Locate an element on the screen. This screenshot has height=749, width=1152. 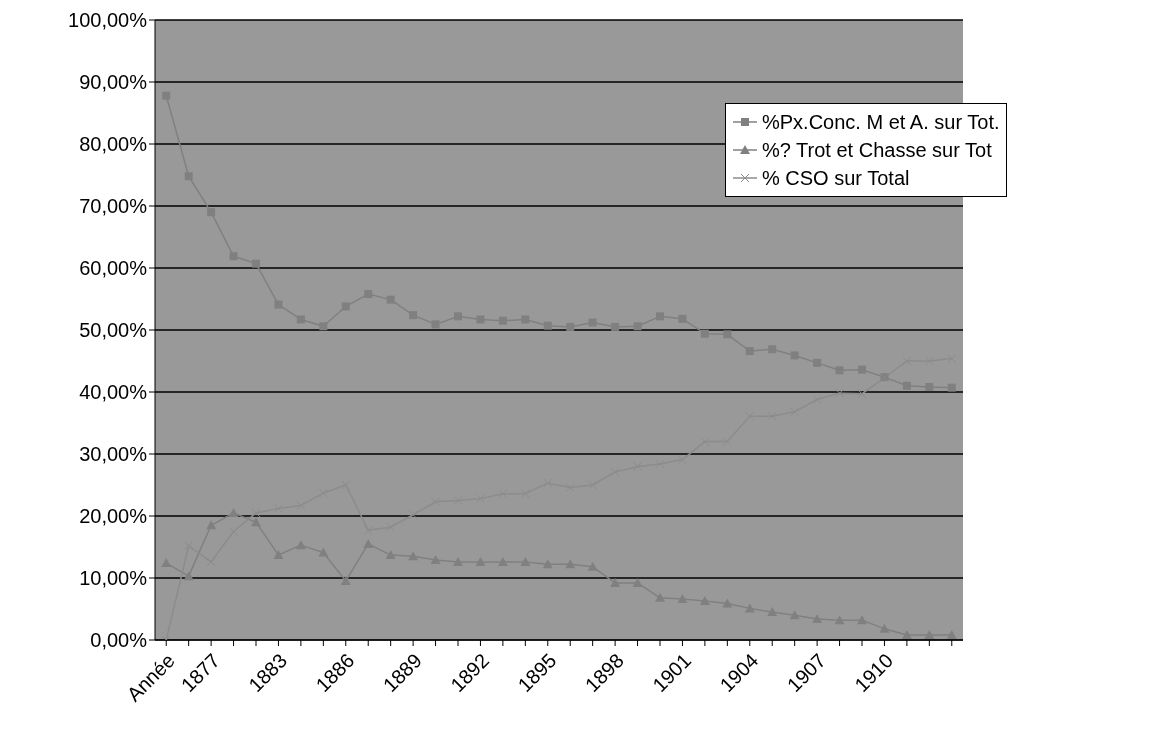
y-tick-label: 40,00% is located at coordinates (113, 392).